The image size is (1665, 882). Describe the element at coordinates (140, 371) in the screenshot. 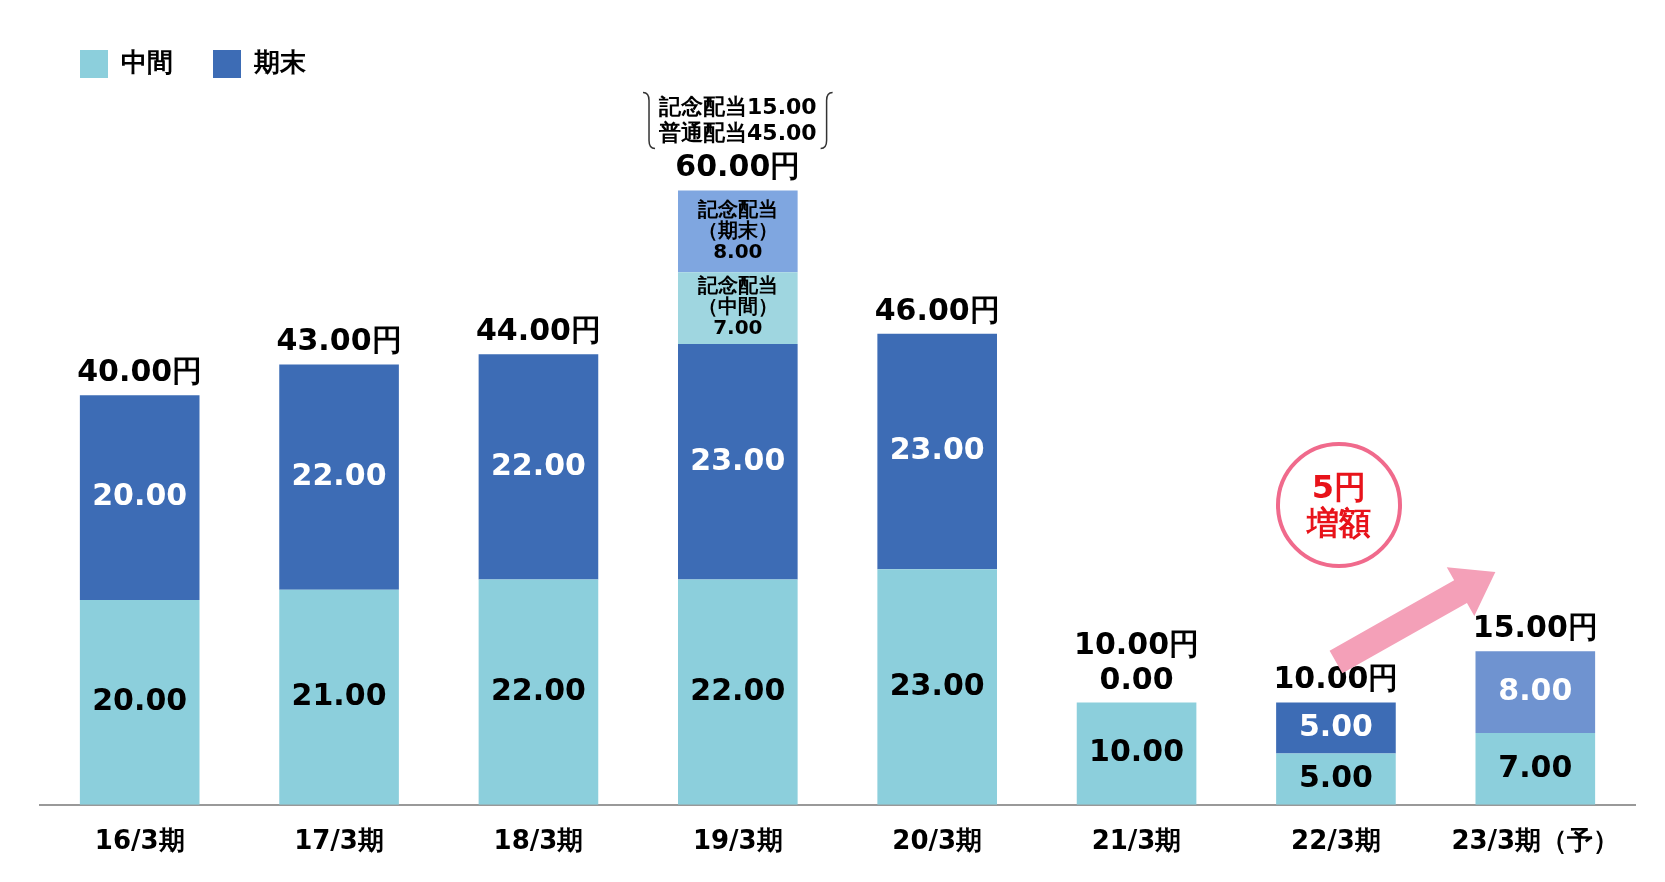

I see `total-label: 40.00円` at that location.